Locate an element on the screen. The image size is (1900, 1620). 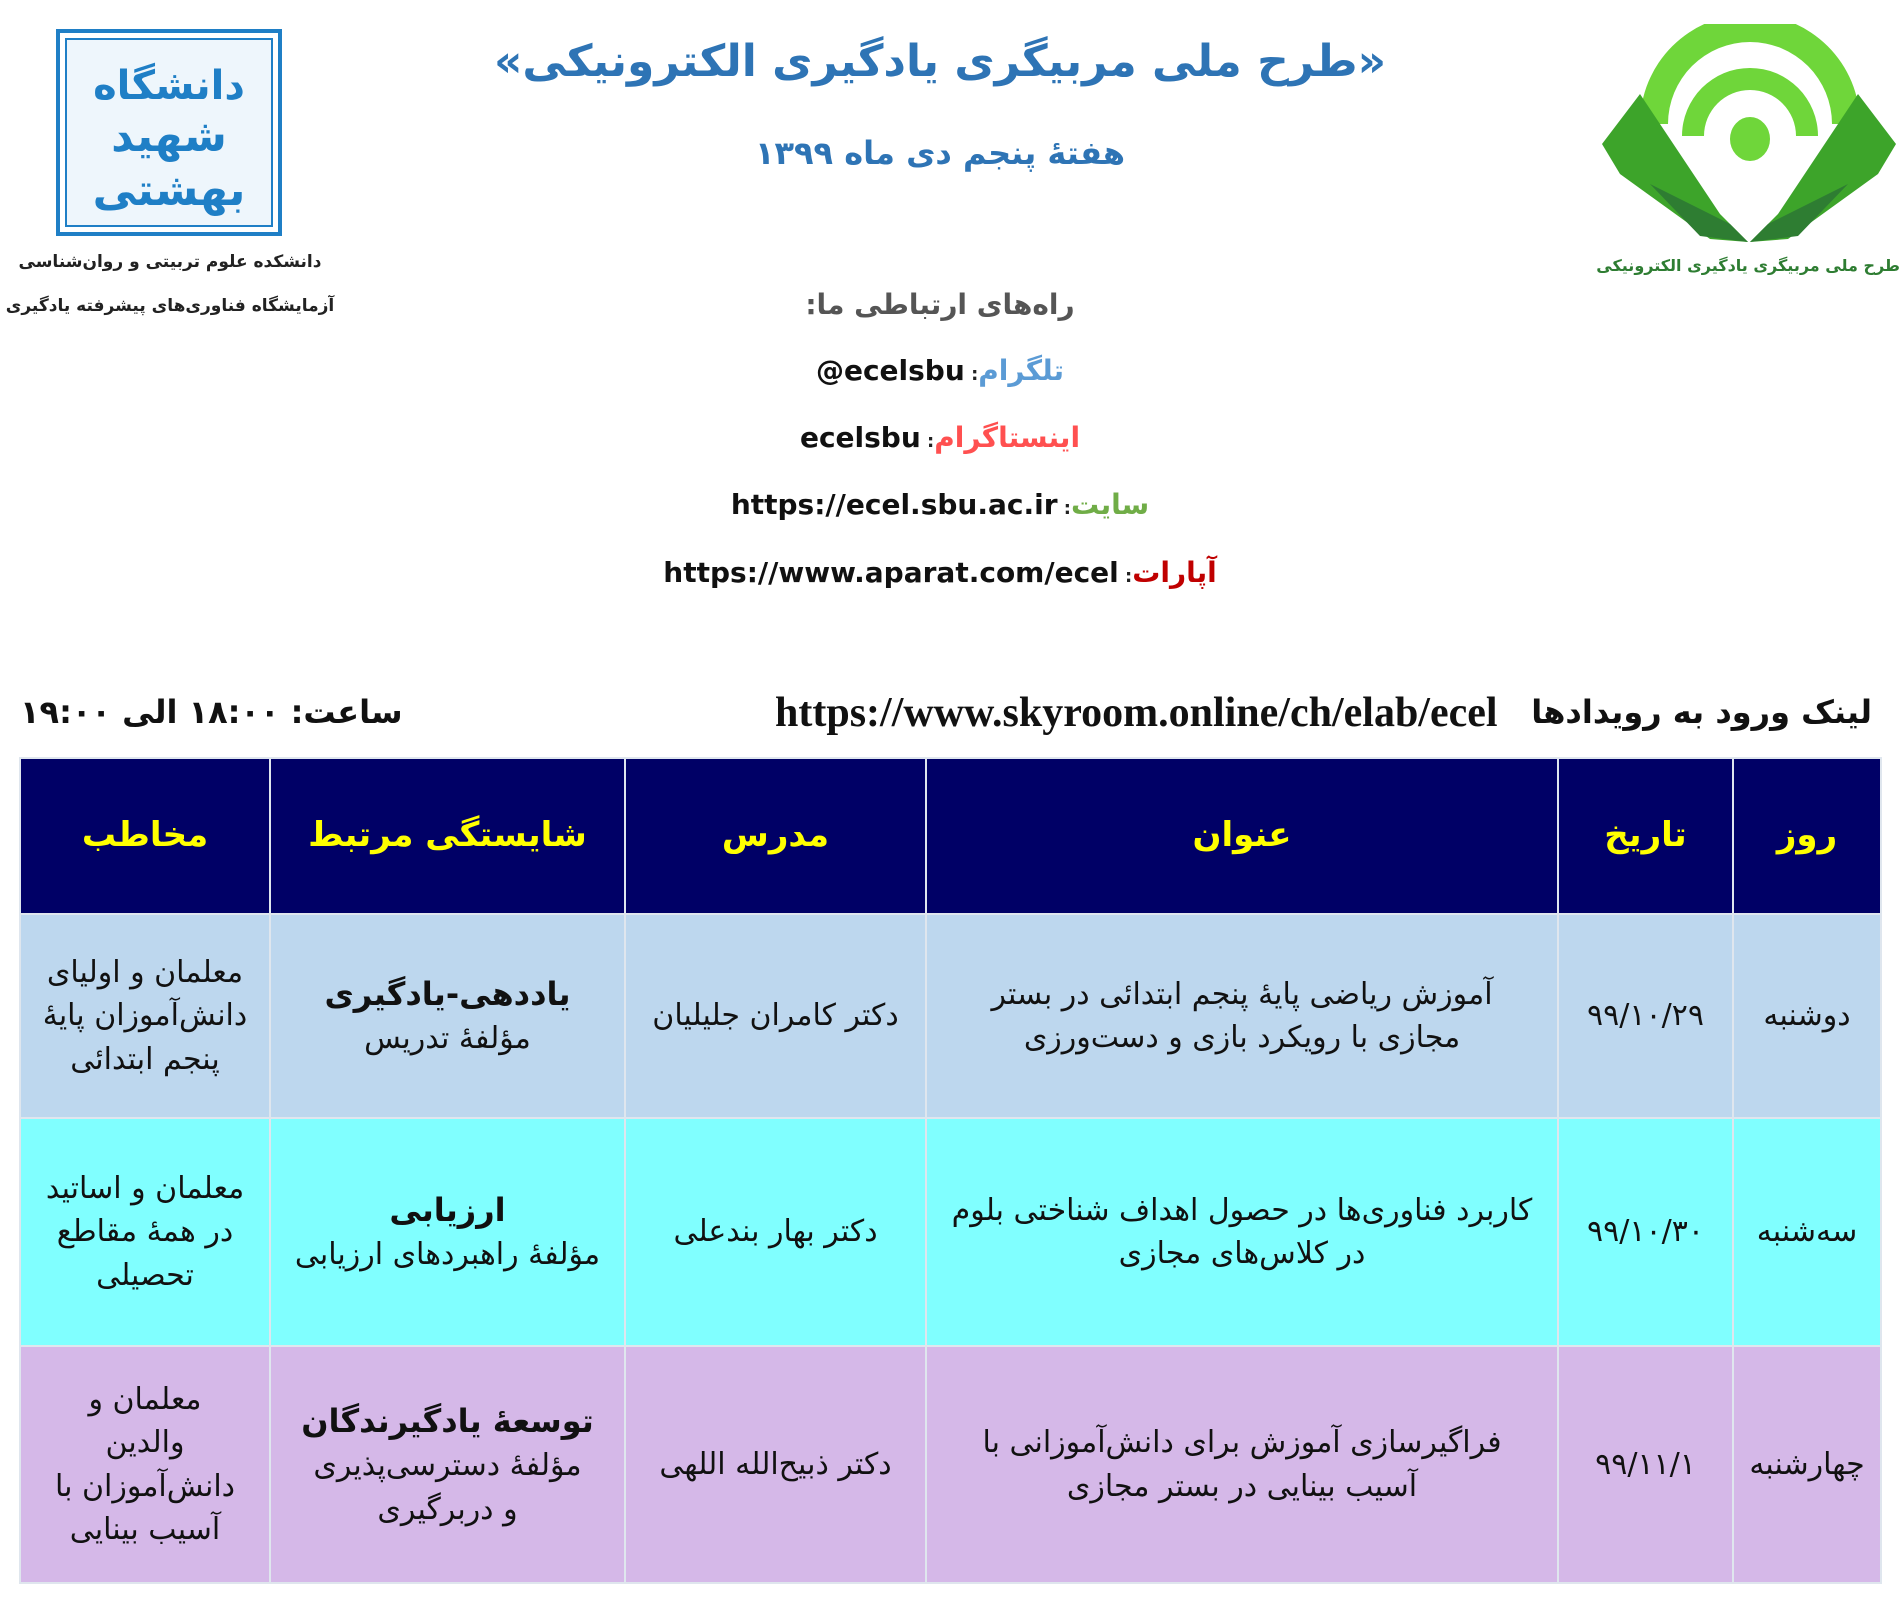
program-logo-caption: طرح ملی مربیگری یادگیری الکترونیکی is located at coordinates (1748, 265).